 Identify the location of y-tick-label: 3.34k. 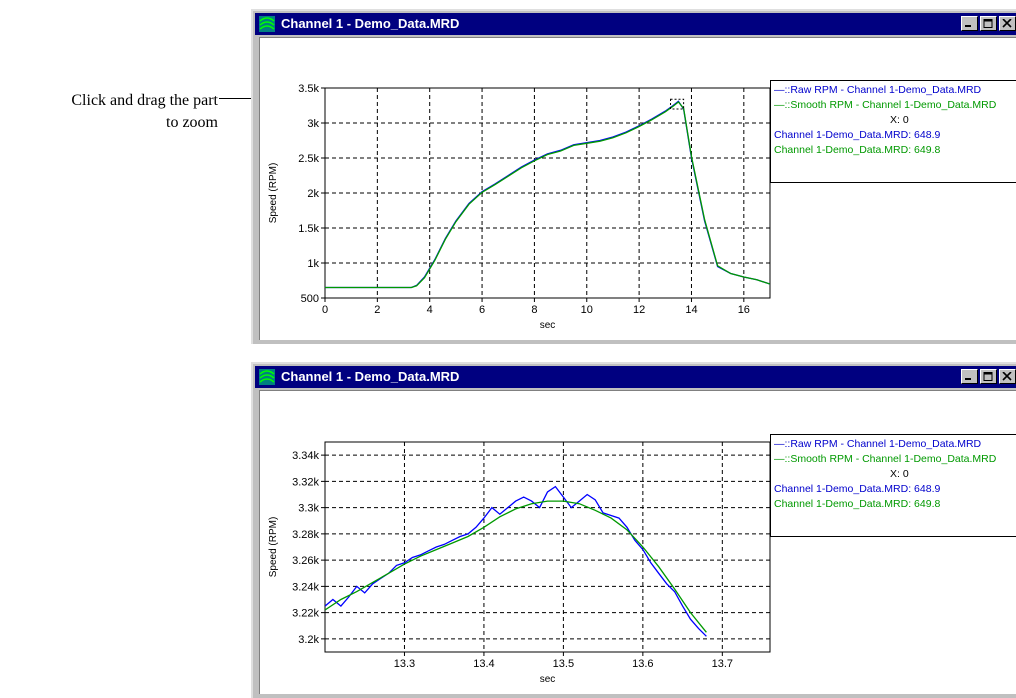
(305, 456).